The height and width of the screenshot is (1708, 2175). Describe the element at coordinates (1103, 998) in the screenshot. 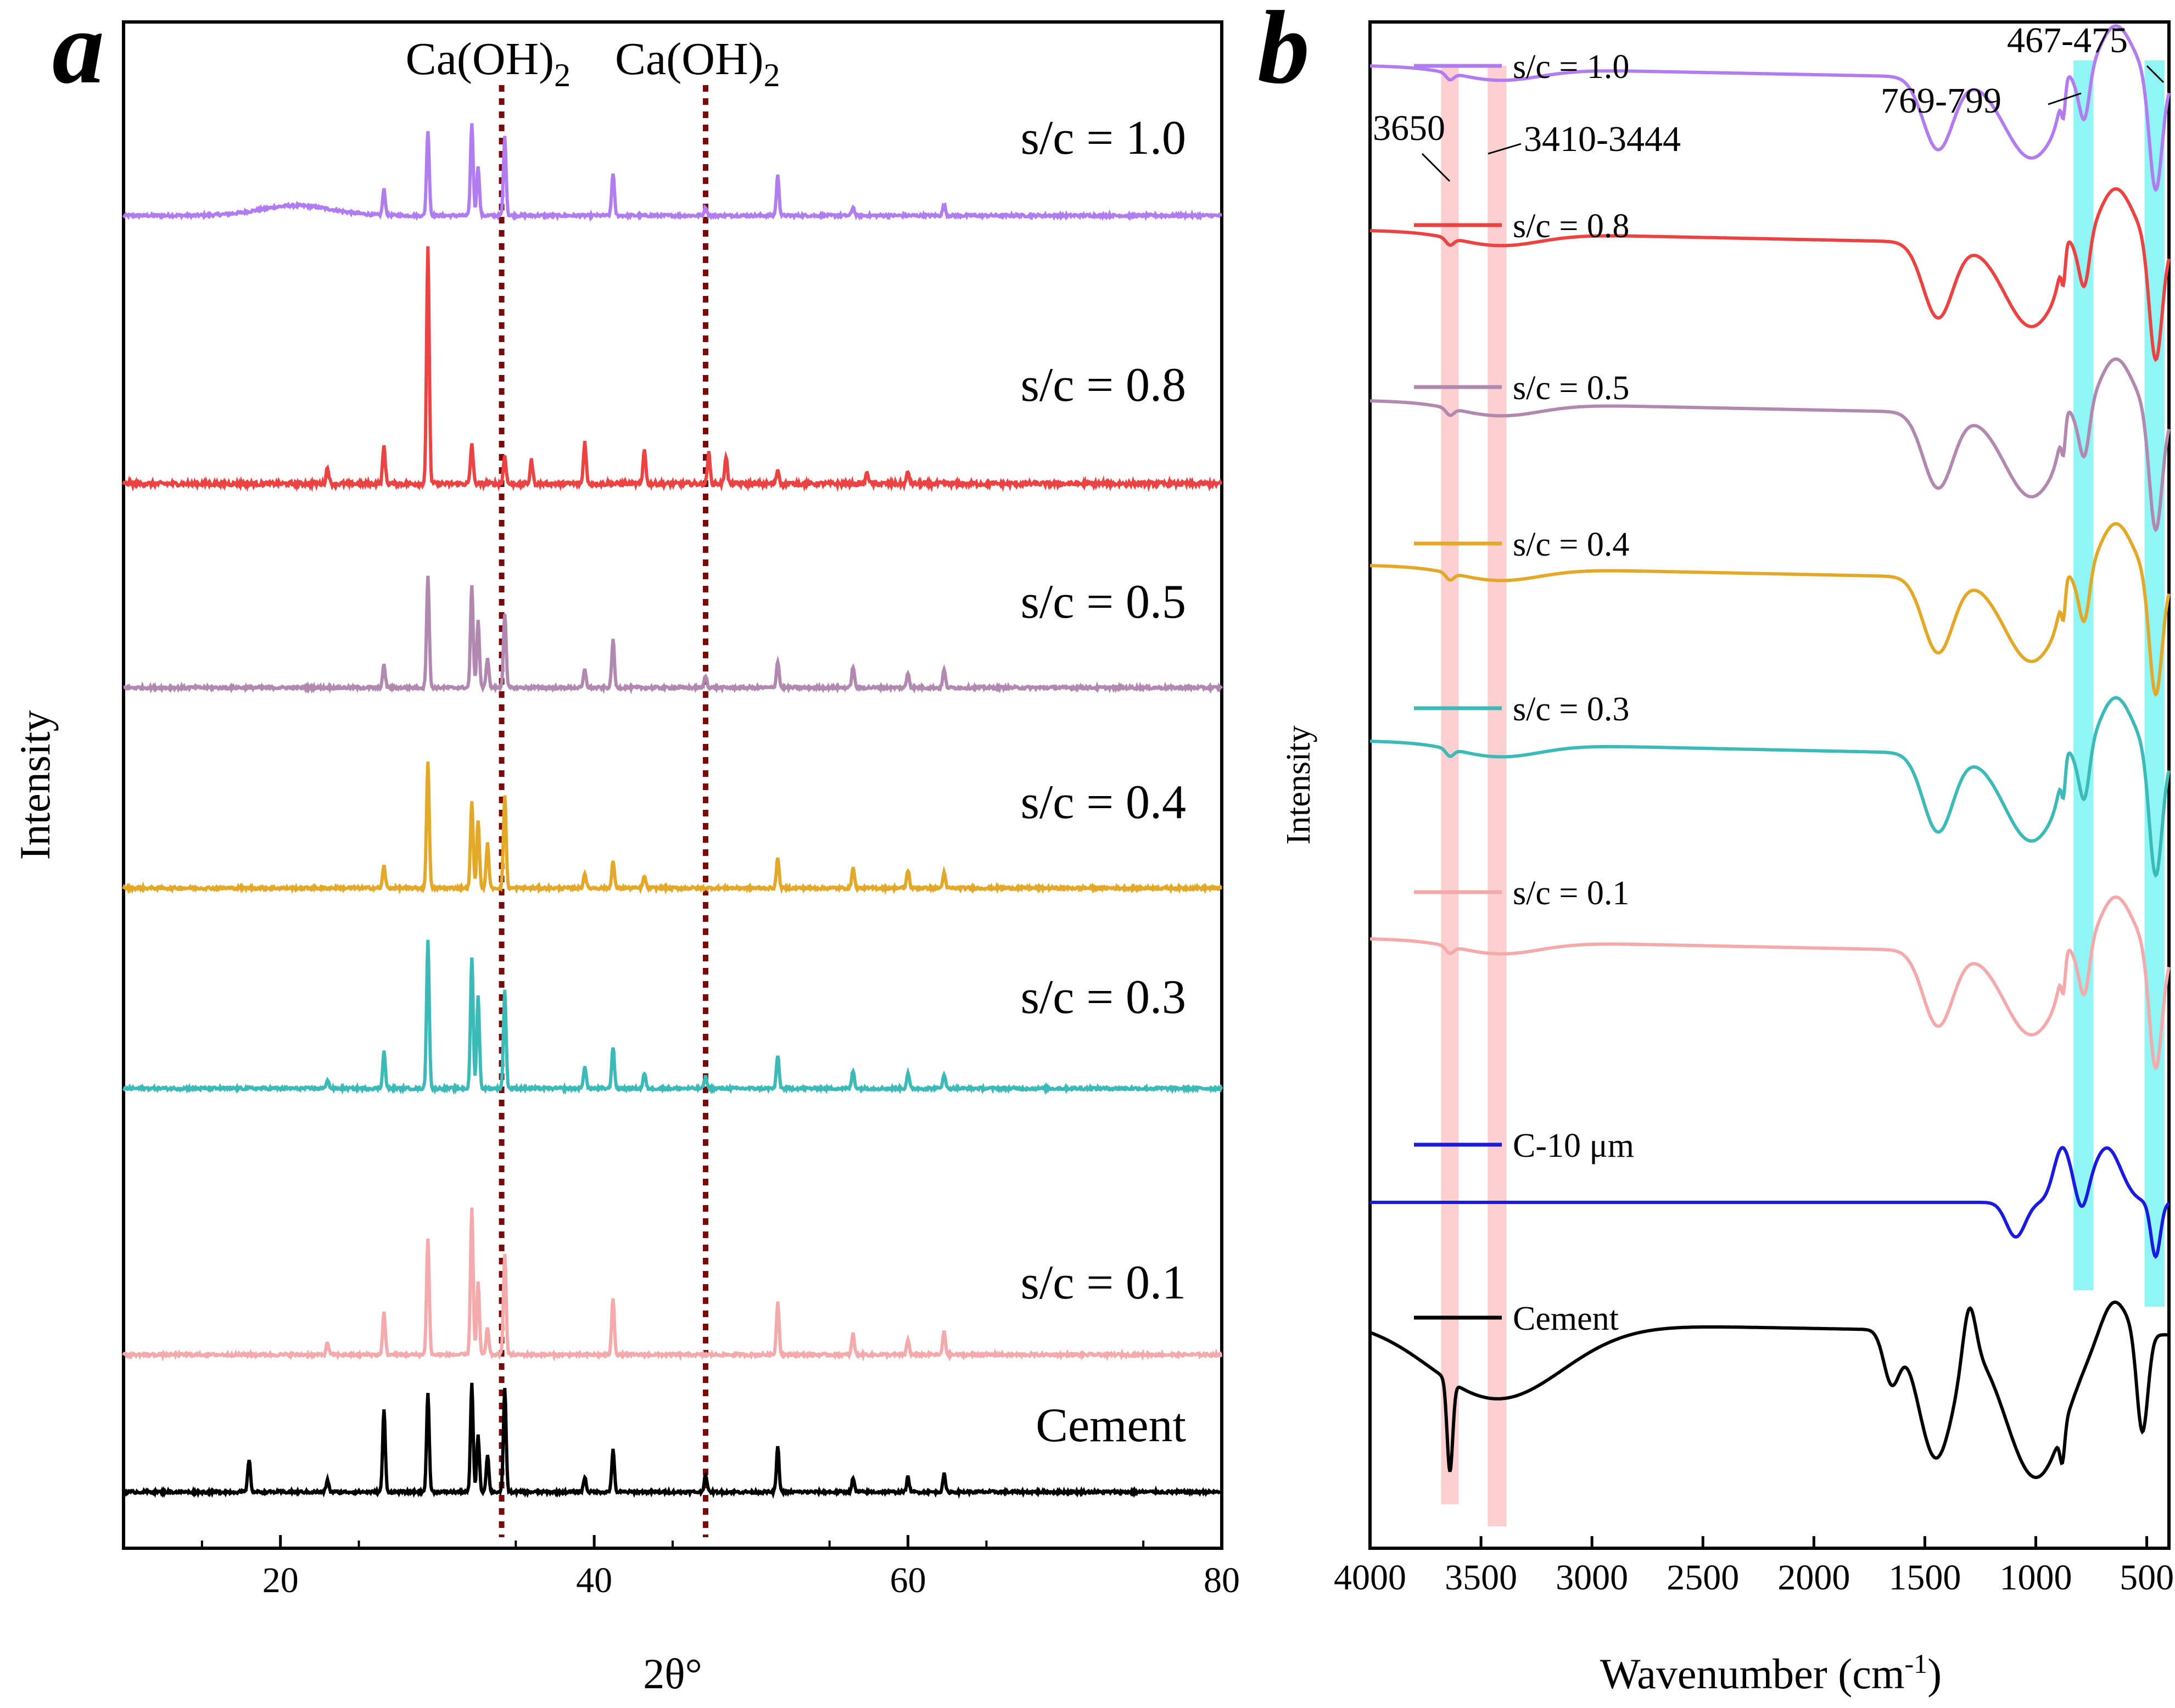

I see `xrd-series-label: s/c = 0.3` at that location.